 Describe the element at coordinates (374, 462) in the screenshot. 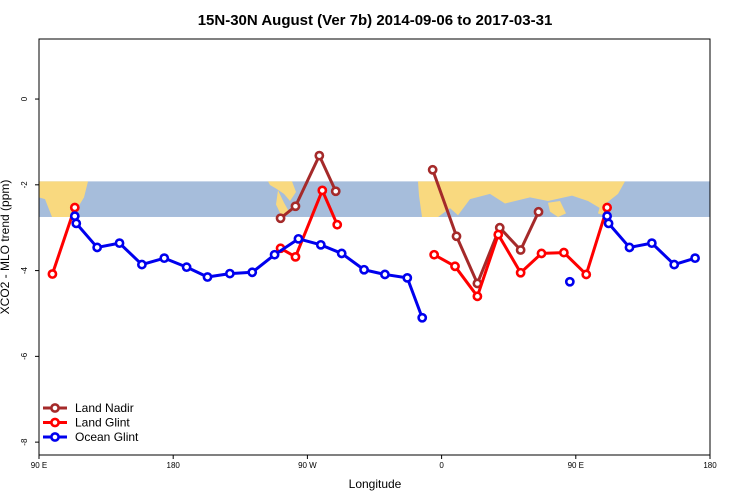

I see `x-axis: 90 E 180 90 W 0 90 E 180` at that location.